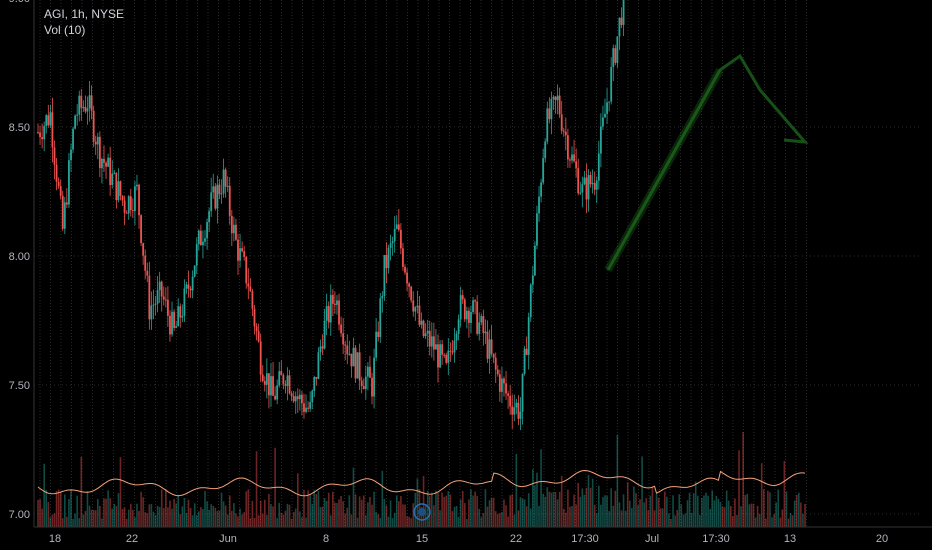 Image resolution: width=932 pixels, height=550 pixels. I want to click on volume-ma-line, so click(421, 483).